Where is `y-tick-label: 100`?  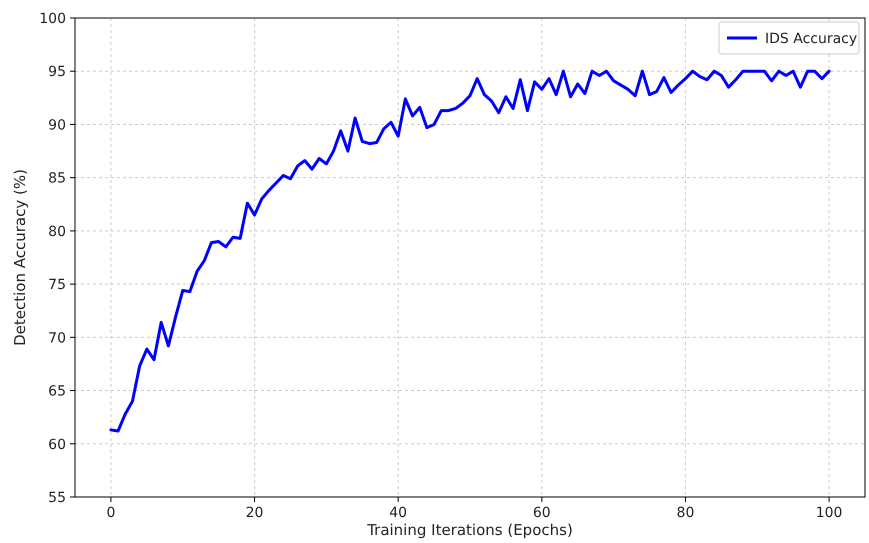
y-tick-label: 100 is located at coordinates (52, 19).